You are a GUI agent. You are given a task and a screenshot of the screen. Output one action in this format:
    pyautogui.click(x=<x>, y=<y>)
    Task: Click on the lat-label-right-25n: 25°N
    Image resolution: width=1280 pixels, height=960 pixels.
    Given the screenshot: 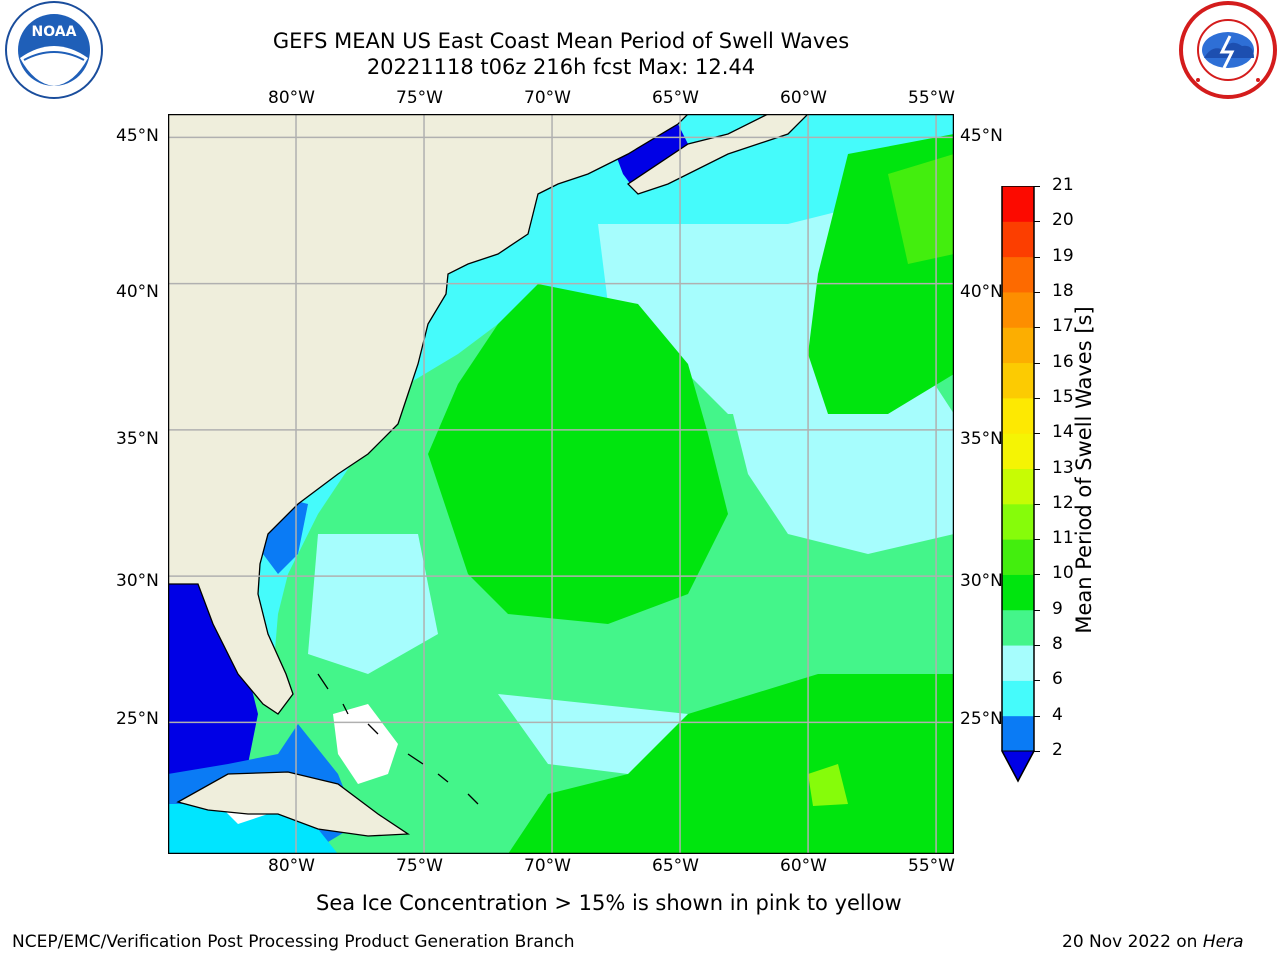 What is the action you would take?
    pyautogui.click(x=981, y=719)
    